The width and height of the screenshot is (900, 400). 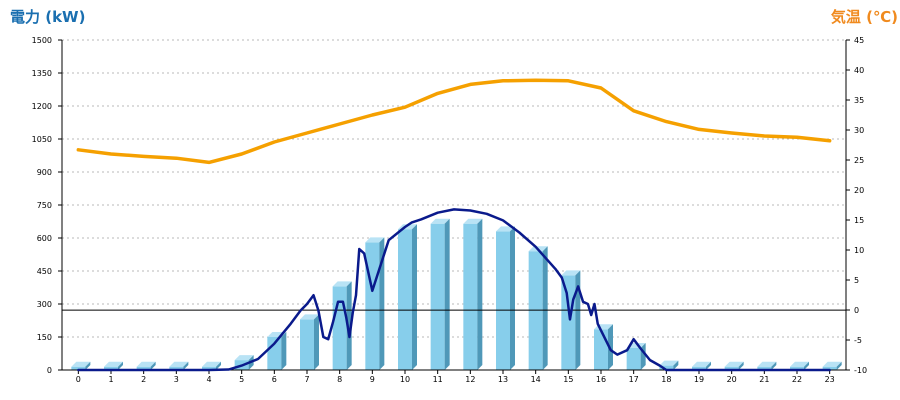 What do you see at coordinates (44, 271) in the screenshot?
I see `left-tick-label: 450` at bounding box center [44, 271].